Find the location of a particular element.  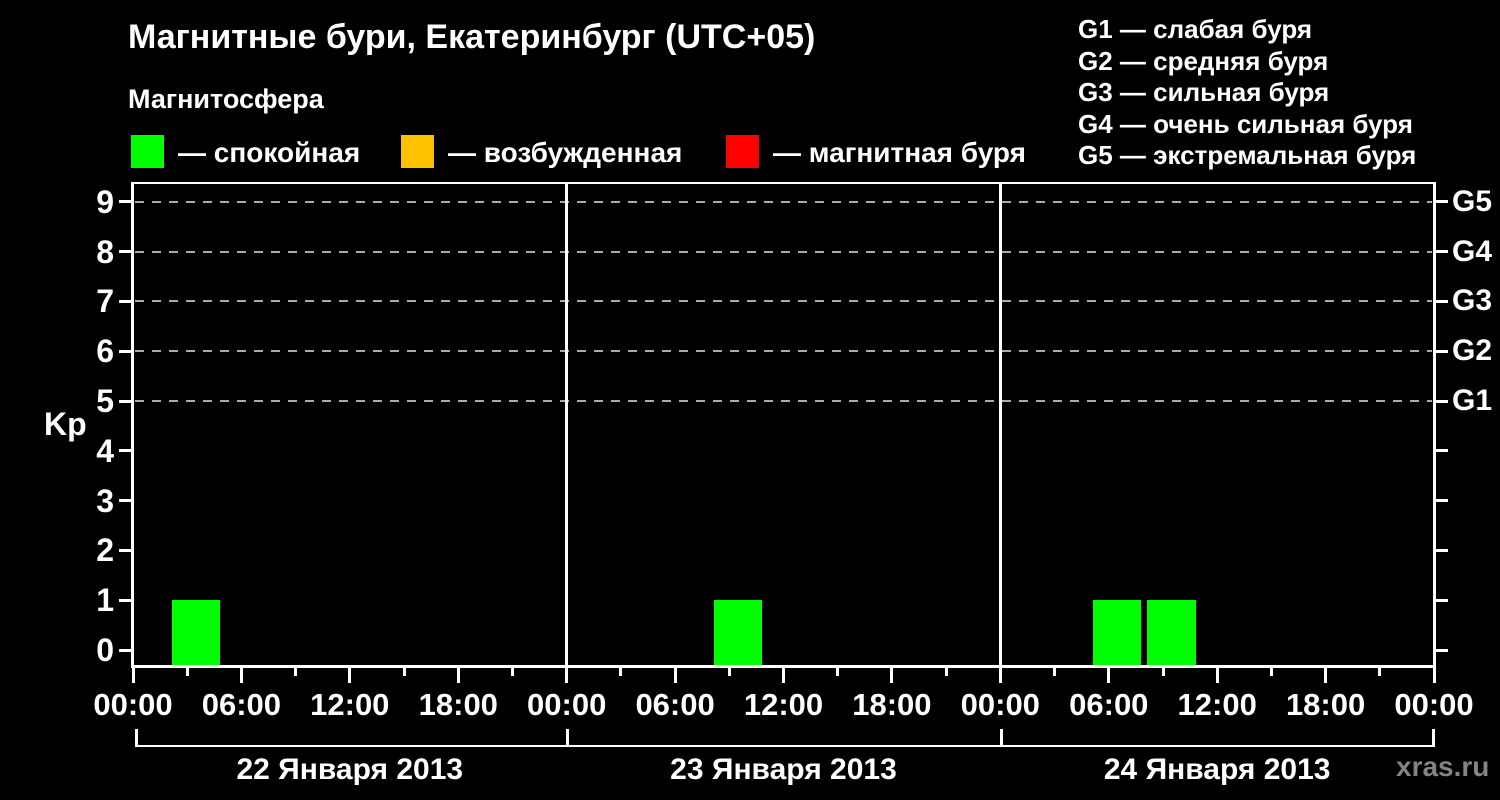

grid-line-kp9 is located at coordinates (783, 201).